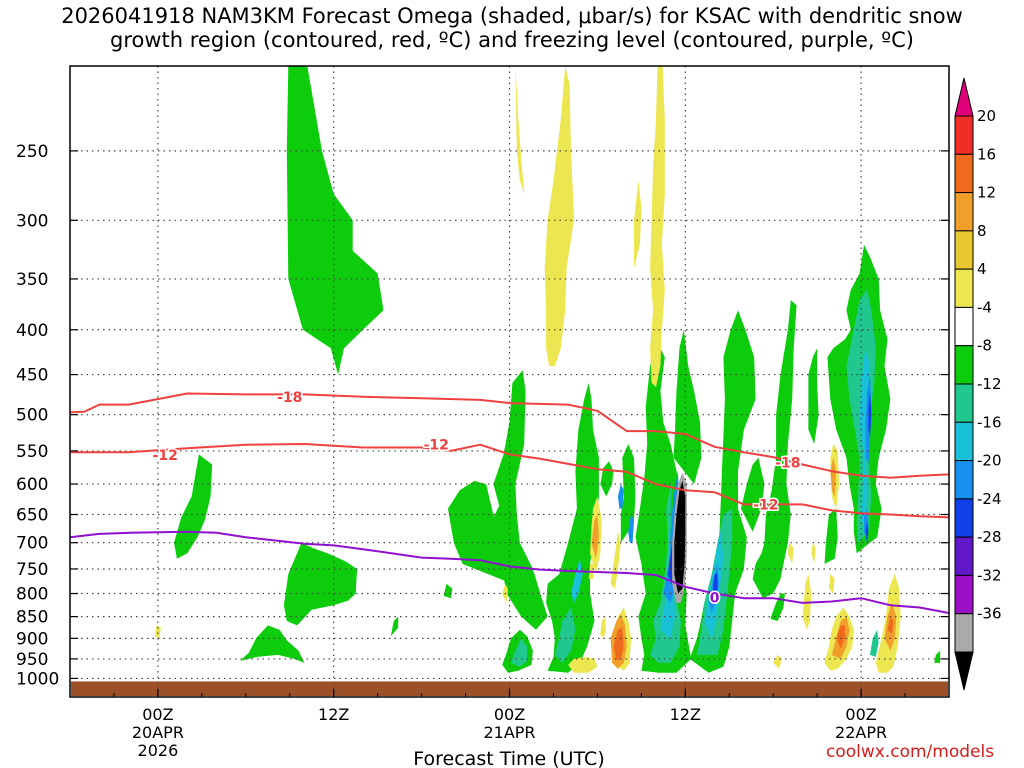  Describe the element at coordinates (861, 732) in the screenshot. I see `x-tick-label-4-1: 22APR` at that location.